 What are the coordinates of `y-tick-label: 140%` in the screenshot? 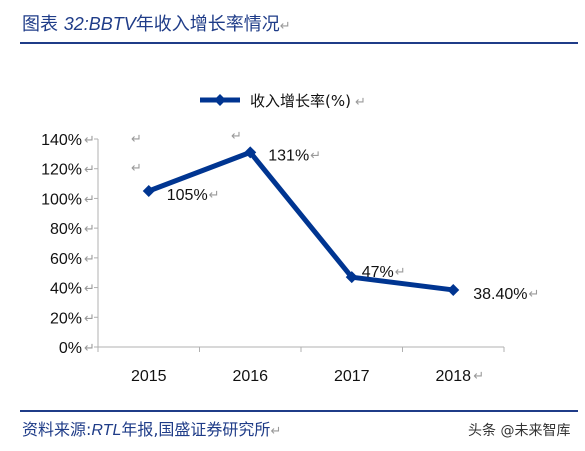 It's located at (61, 140).